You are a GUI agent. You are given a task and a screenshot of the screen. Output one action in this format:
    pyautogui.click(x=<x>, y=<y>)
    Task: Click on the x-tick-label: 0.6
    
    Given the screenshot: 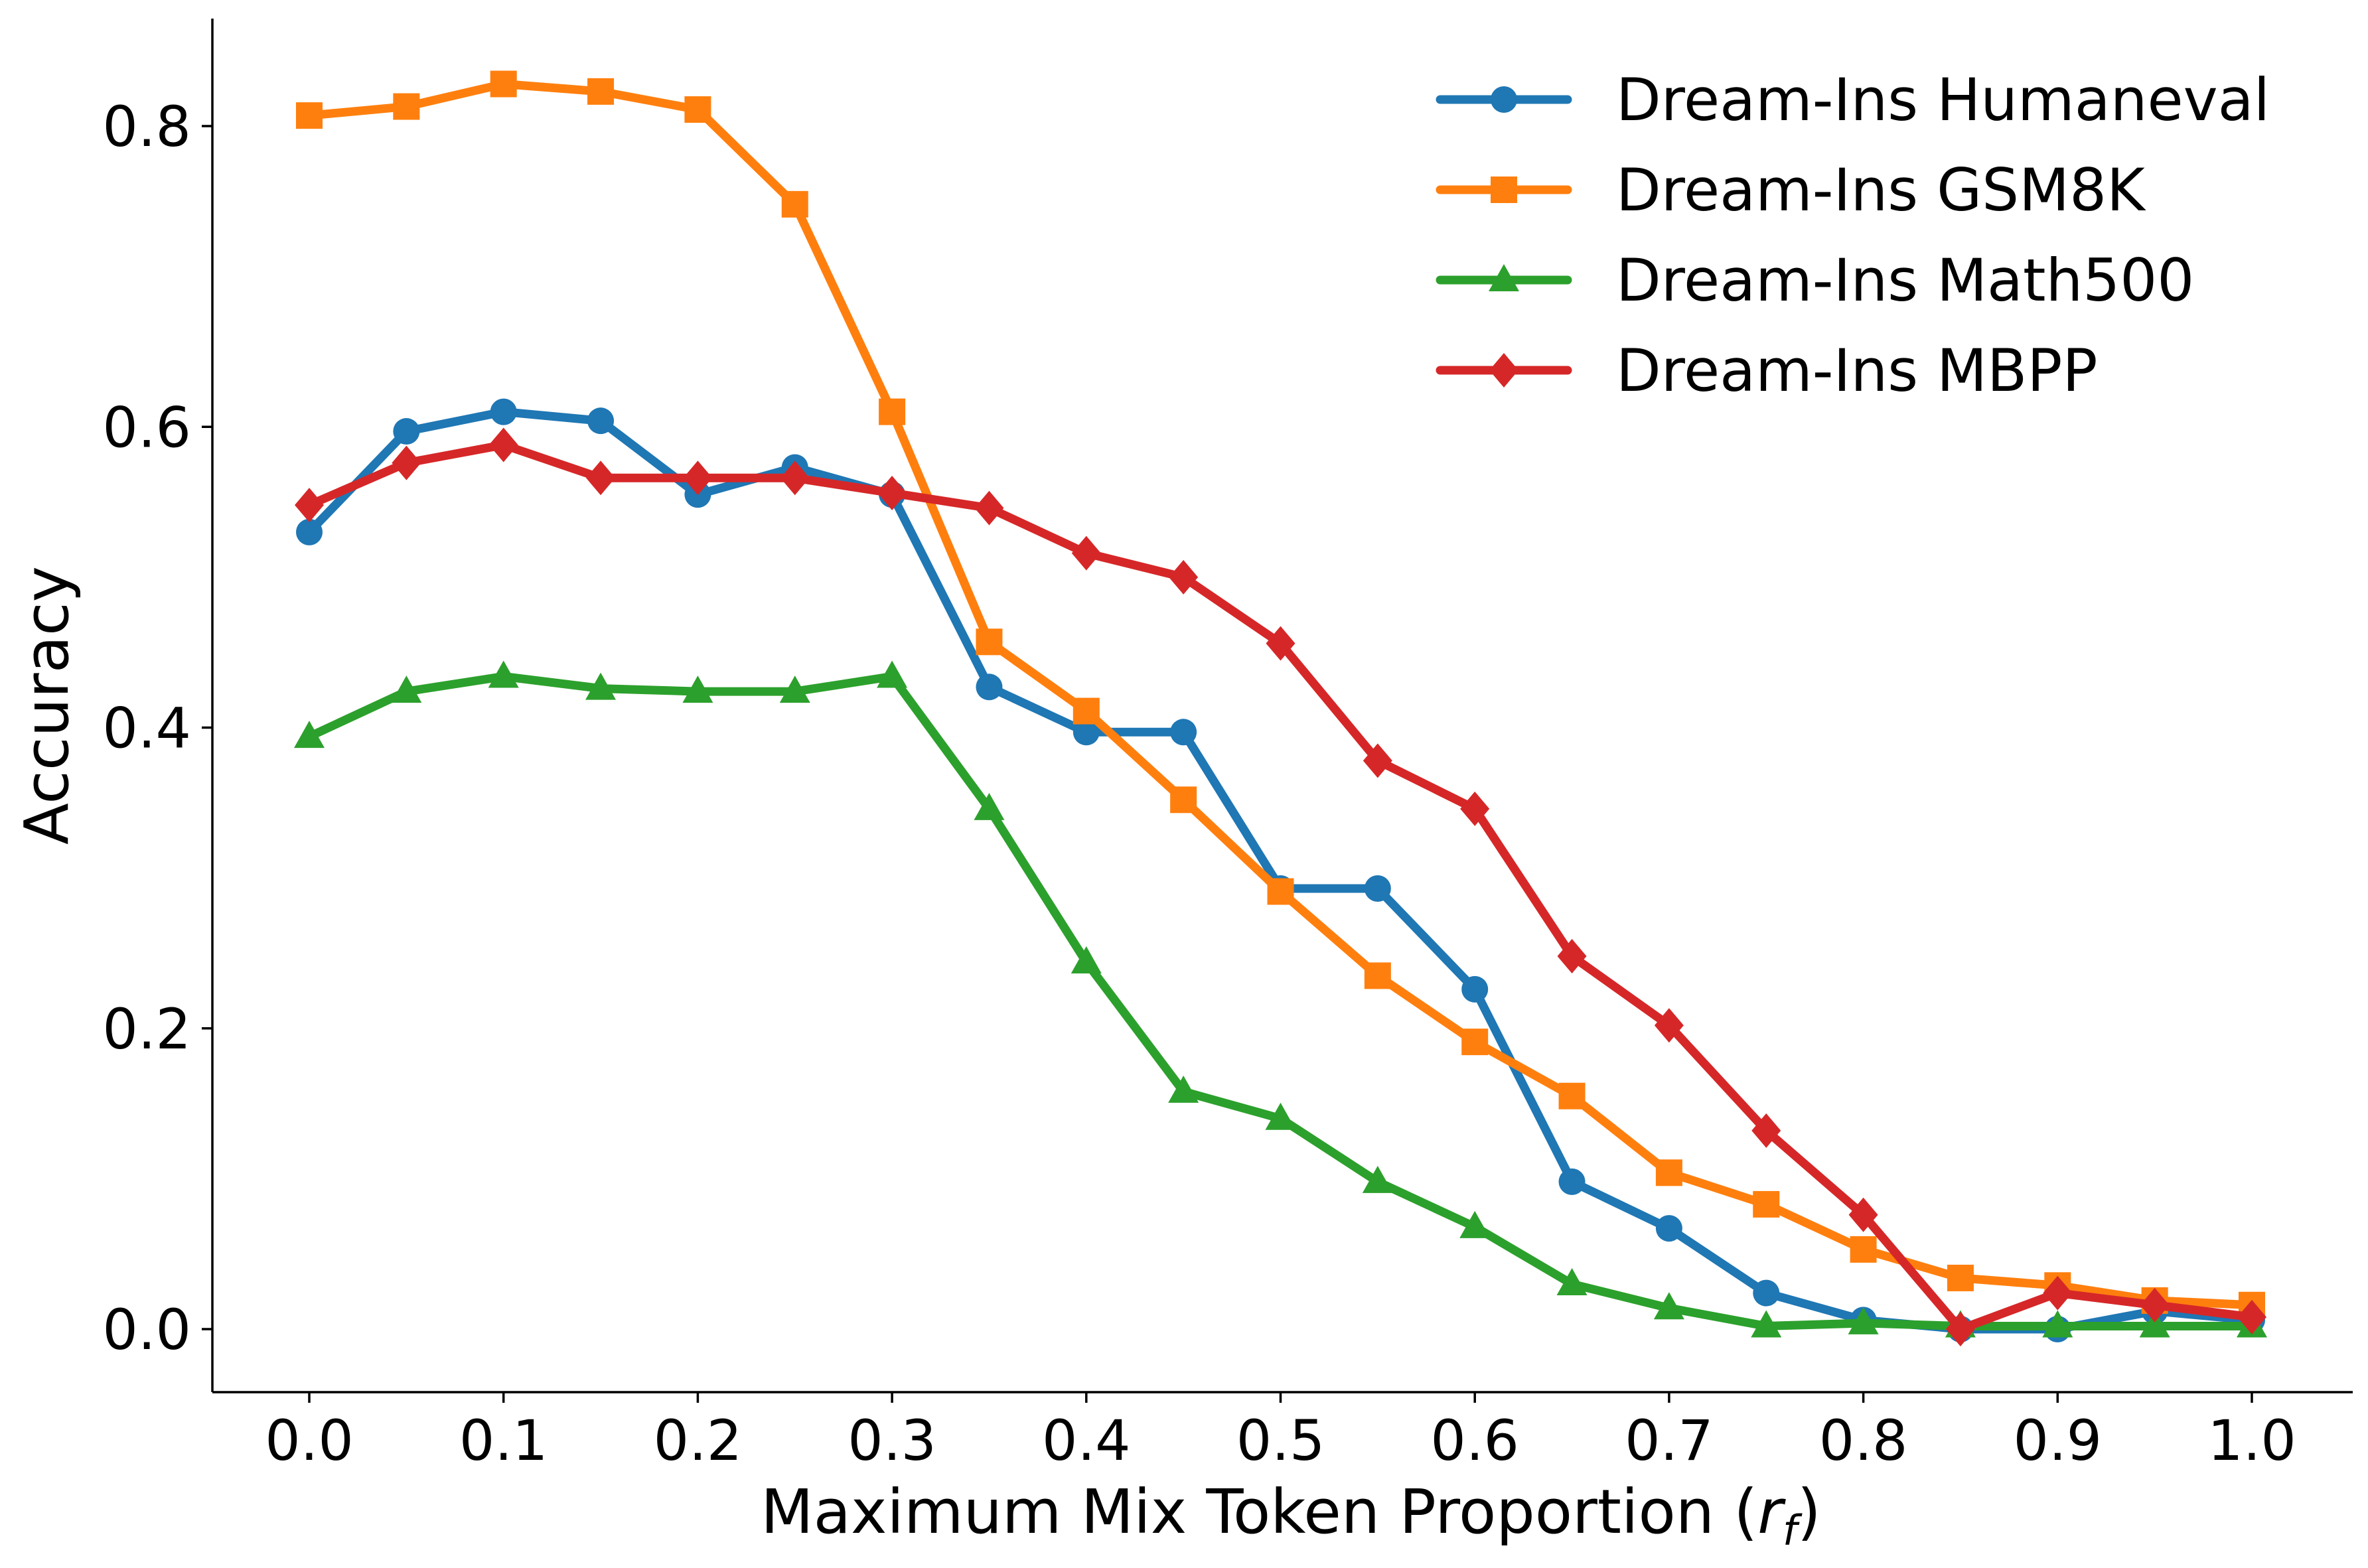 What is the action you would take?
    pyautogui.click(x=1475, y=1440)
    